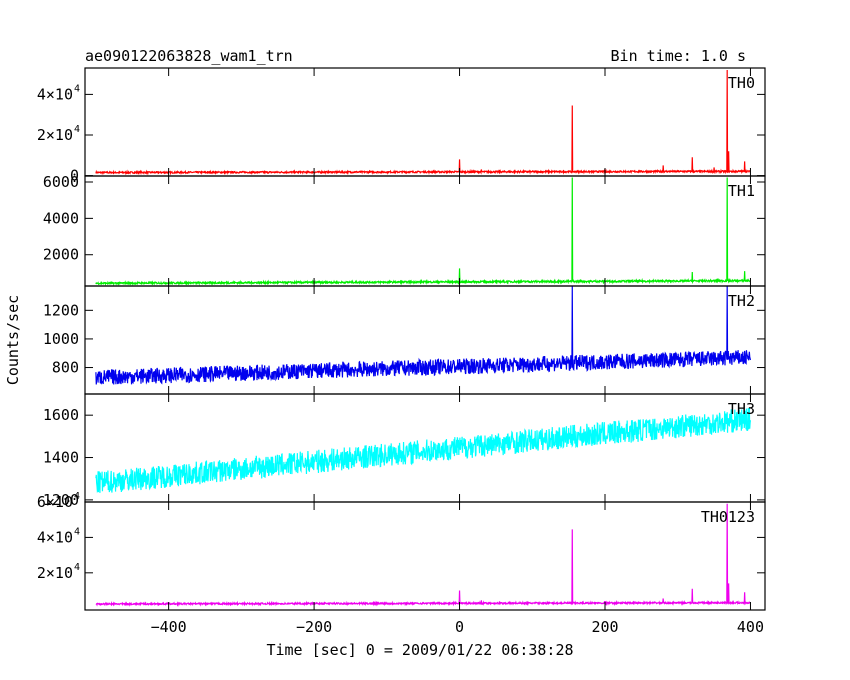  I want to click on y-tick-label: 1600, so click(61, 415).